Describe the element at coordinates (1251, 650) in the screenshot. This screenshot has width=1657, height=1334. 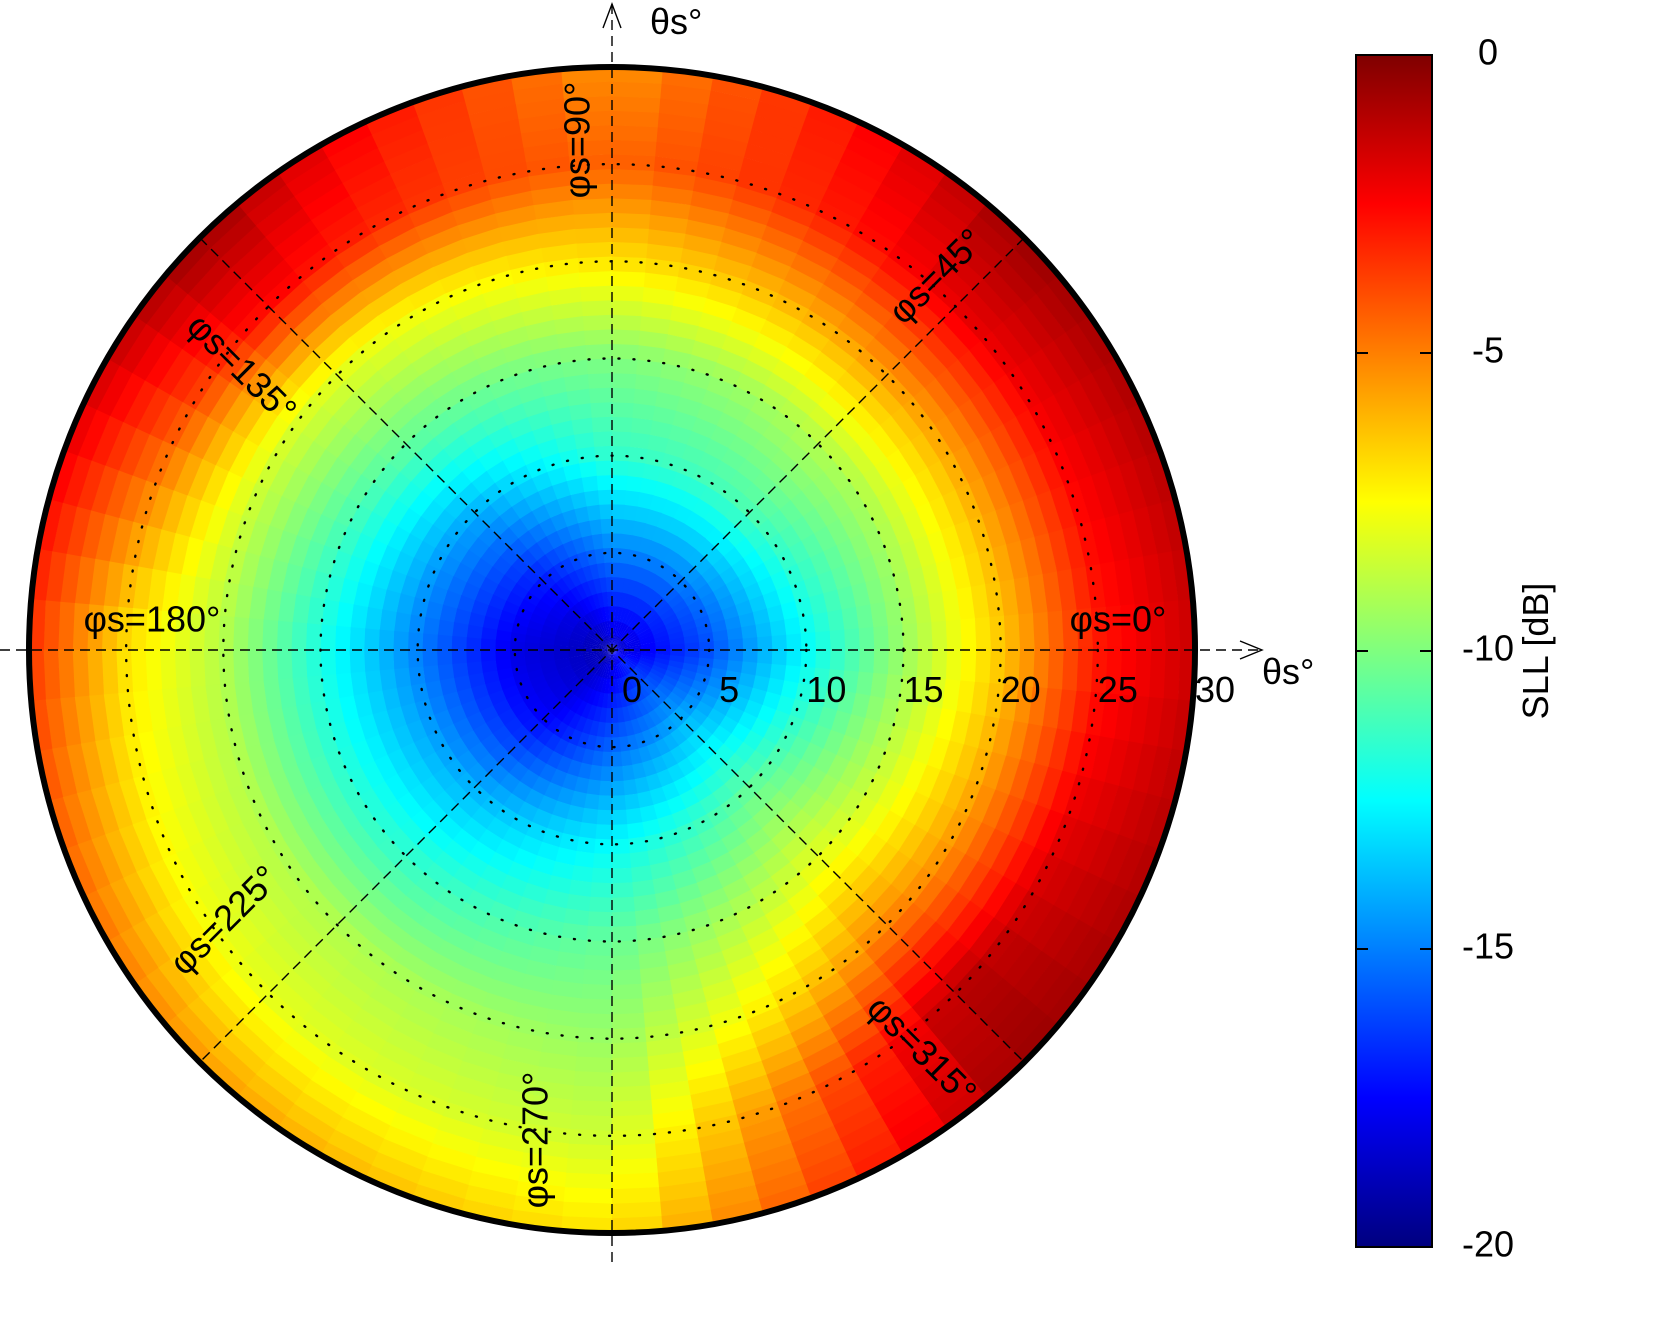
I see `horizontal-axis-arrowhead` at that location.